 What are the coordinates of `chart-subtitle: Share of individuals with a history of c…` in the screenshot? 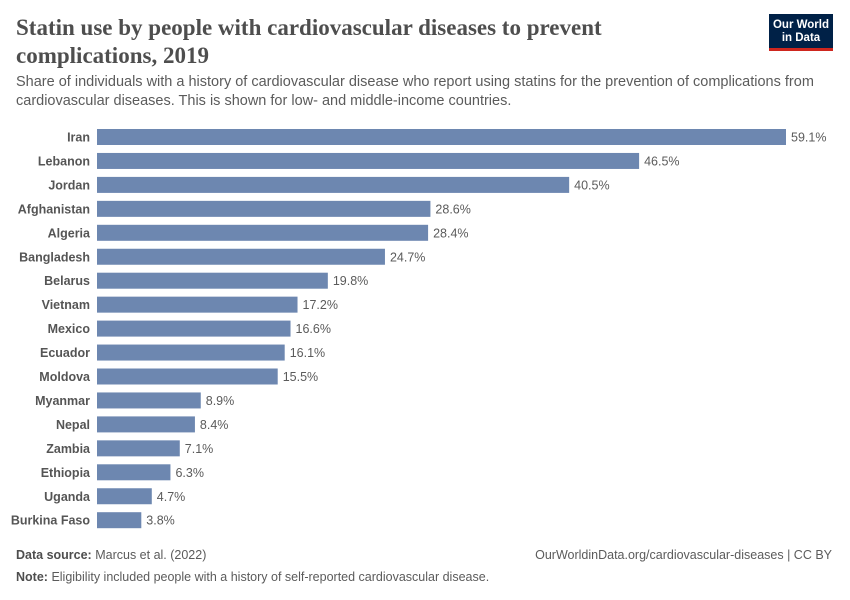 It's located at (415, 91).